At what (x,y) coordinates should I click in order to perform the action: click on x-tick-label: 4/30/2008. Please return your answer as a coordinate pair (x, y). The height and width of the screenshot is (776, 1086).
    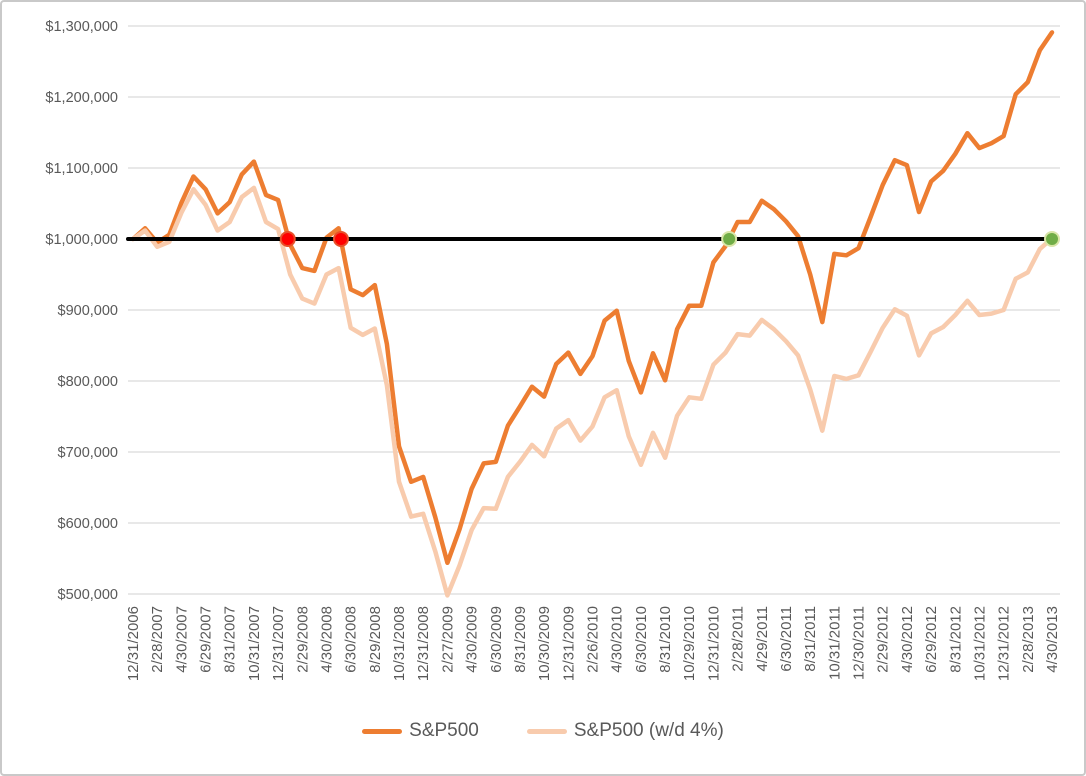
    Looking at the image, I should click on (326, 639).